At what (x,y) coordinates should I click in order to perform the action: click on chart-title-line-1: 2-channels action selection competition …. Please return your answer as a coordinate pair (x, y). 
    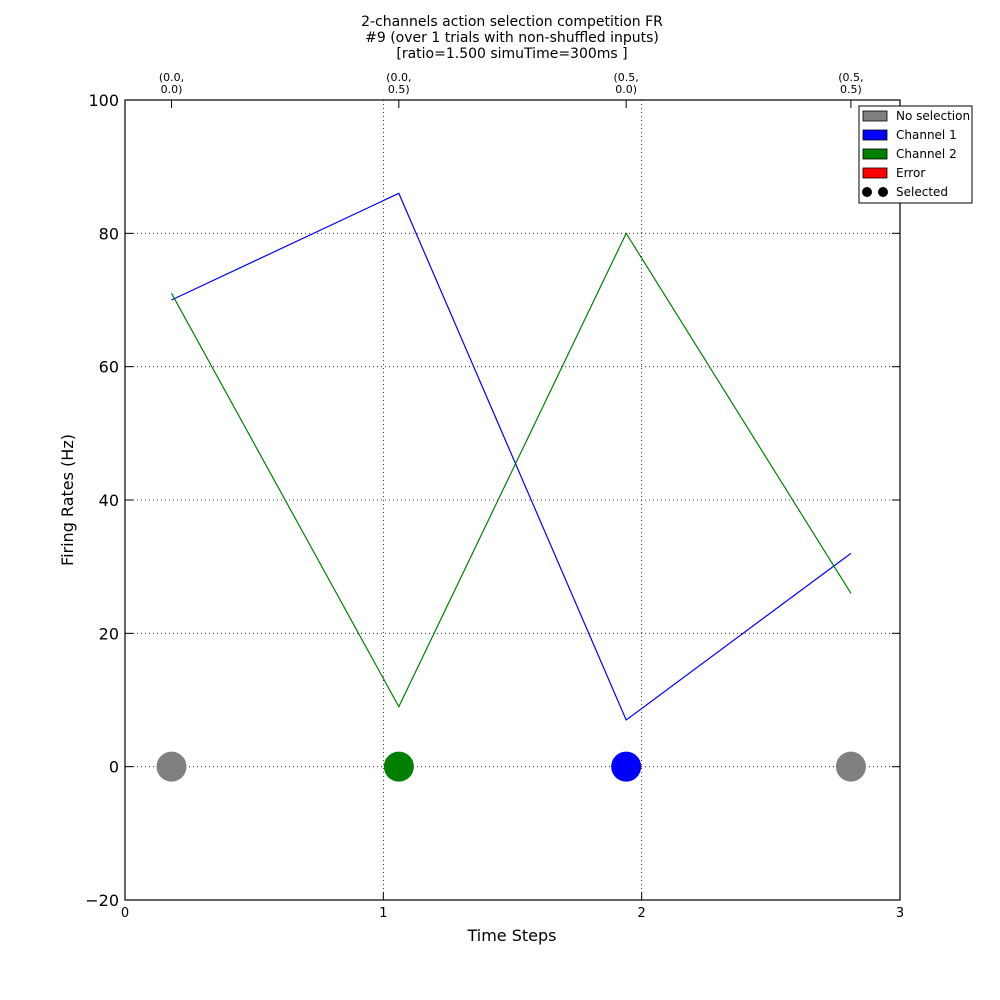
    Looking at the image, I should click on (512, 22).